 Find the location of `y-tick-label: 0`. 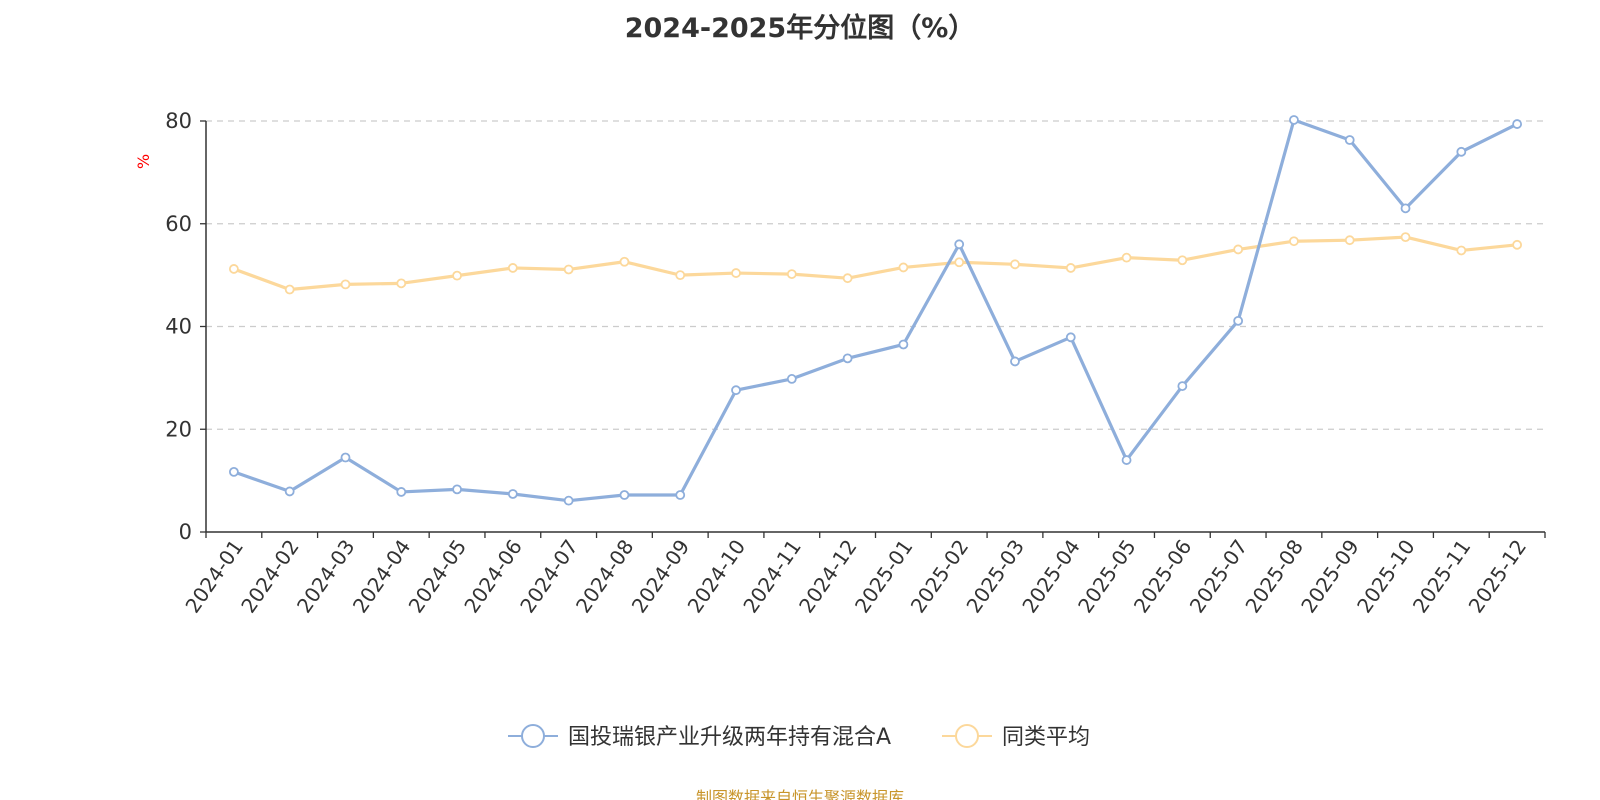

y-tick-label: 0 is located at coordinates (185, 532).